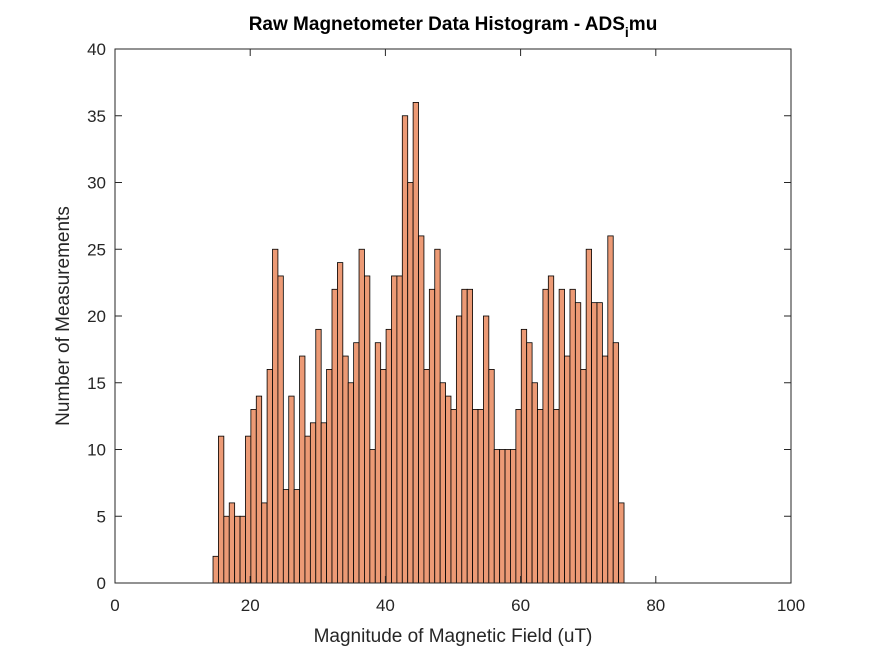 The width and height of the screenshot is (875, 661). What do you see at coordinates (101, 583) in the screenshot?
I see `y-tick-label: 0` at bounding box center [101, 583].